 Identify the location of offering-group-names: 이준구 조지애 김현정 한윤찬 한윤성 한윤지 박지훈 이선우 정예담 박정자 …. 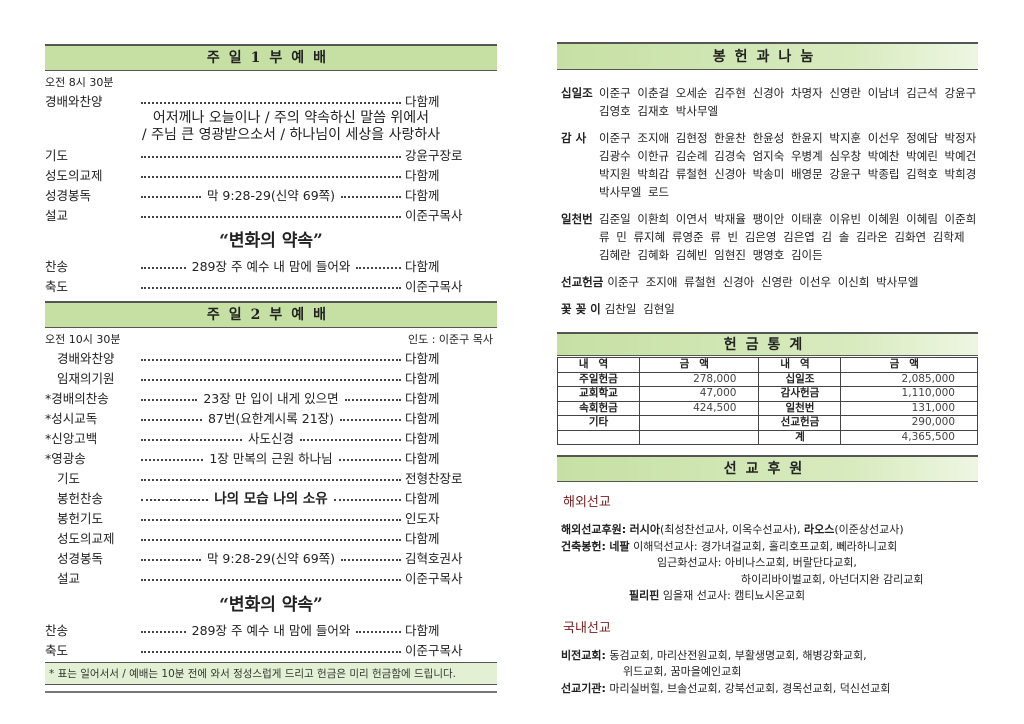
(788, 165).